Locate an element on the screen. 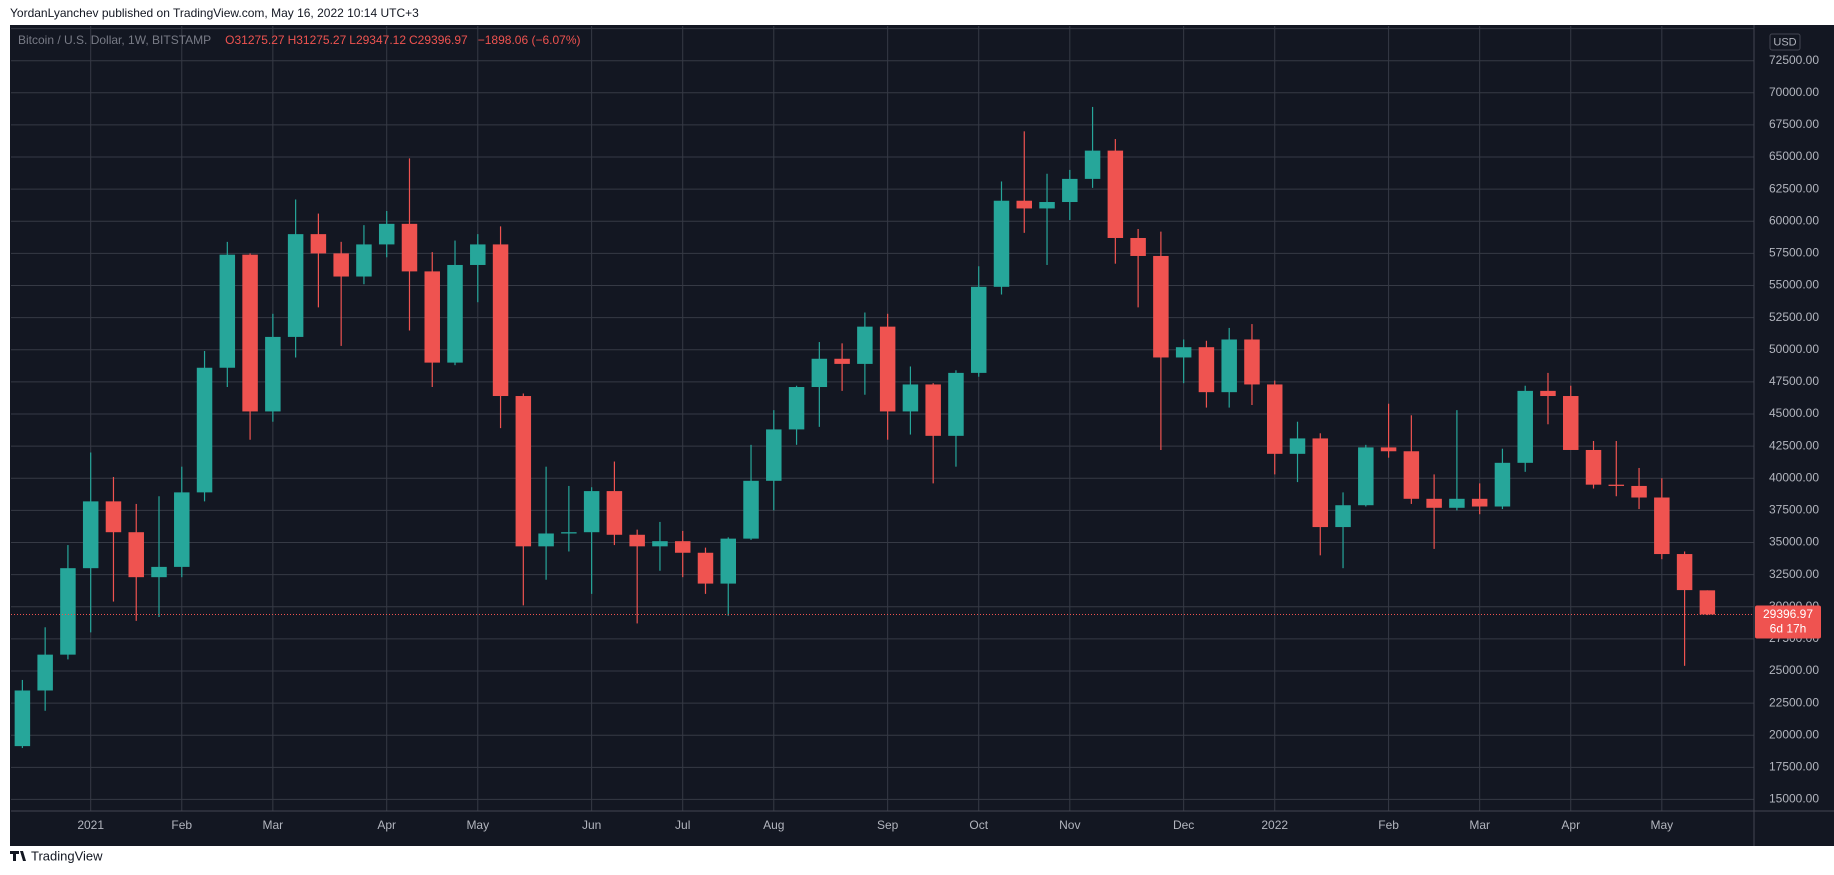  x-tick-label: 2021 is located at coordinates (90, 825).